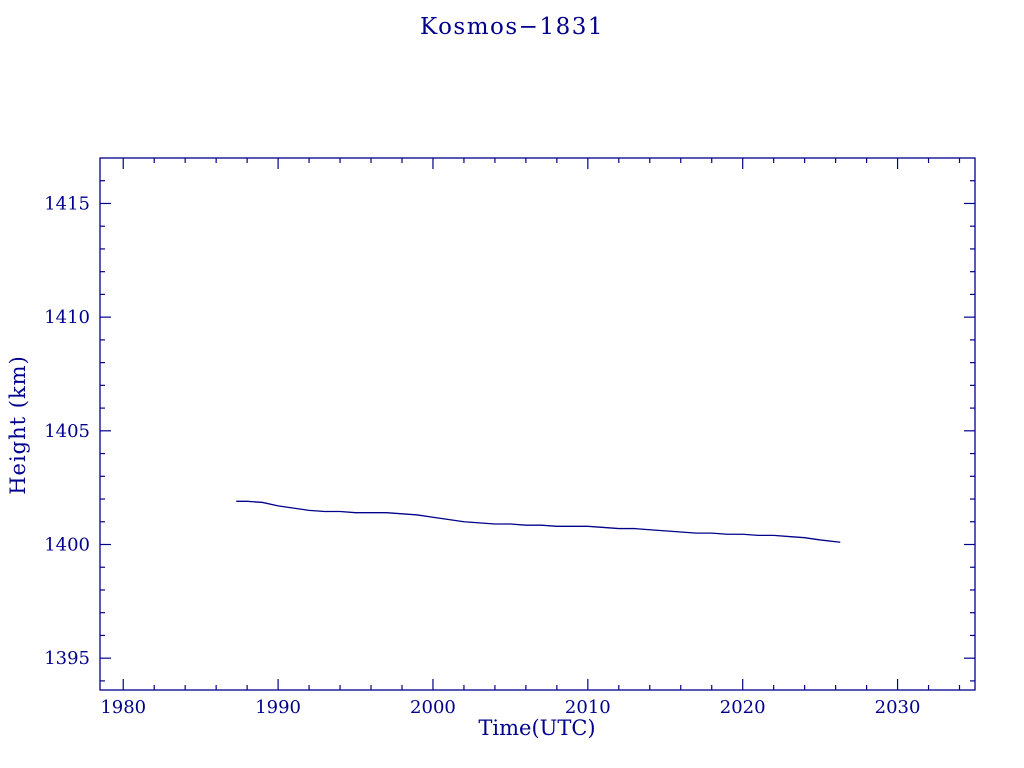  I want to click on data-line-height, so click(538, 521).